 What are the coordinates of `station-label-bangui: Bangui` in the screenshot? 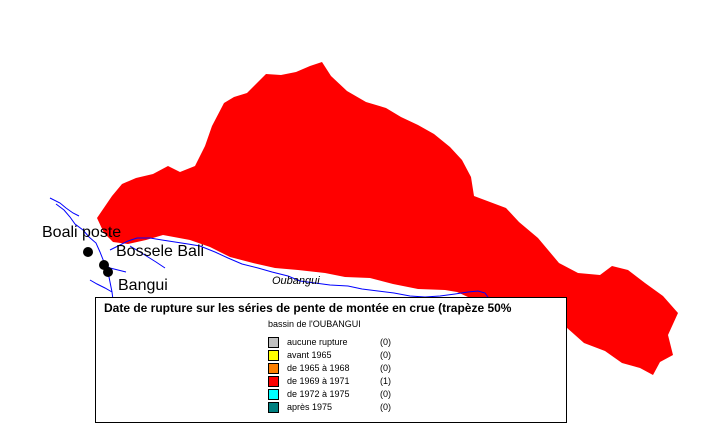 It's located at (143, 285).